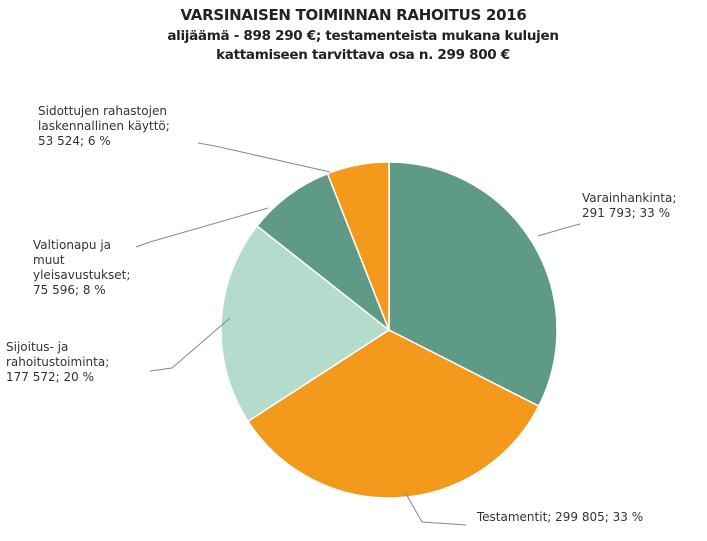  Describe the element at coordinates (69, 290) in the screenshot. I see `value-label: 75 596; 8 %` at that location.